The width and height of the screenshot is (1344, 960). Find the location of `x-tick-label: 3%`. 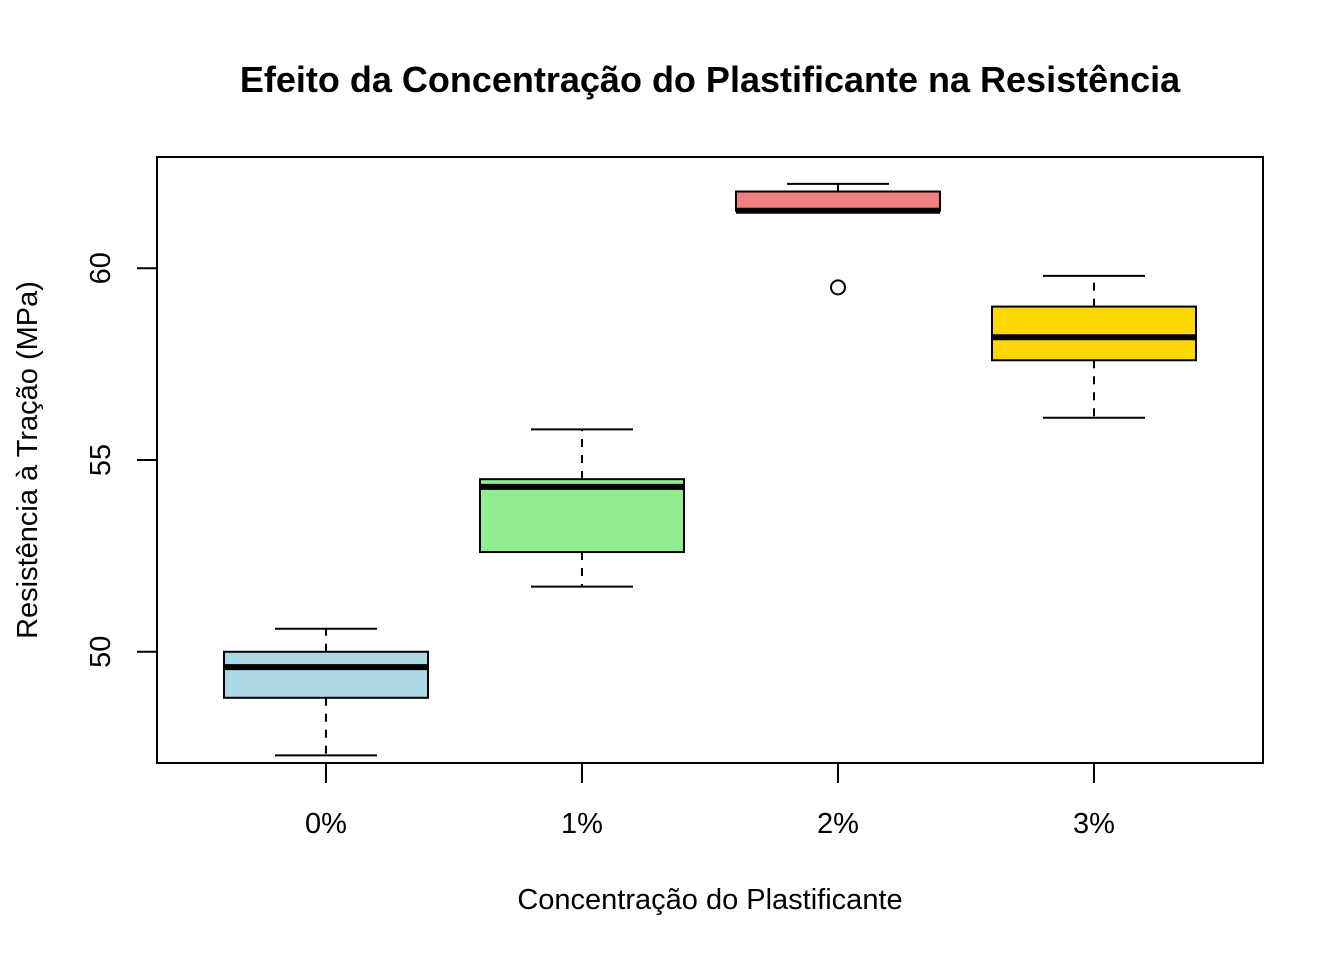

x-tick-label: 3% is located at coordinates (1094, 824).